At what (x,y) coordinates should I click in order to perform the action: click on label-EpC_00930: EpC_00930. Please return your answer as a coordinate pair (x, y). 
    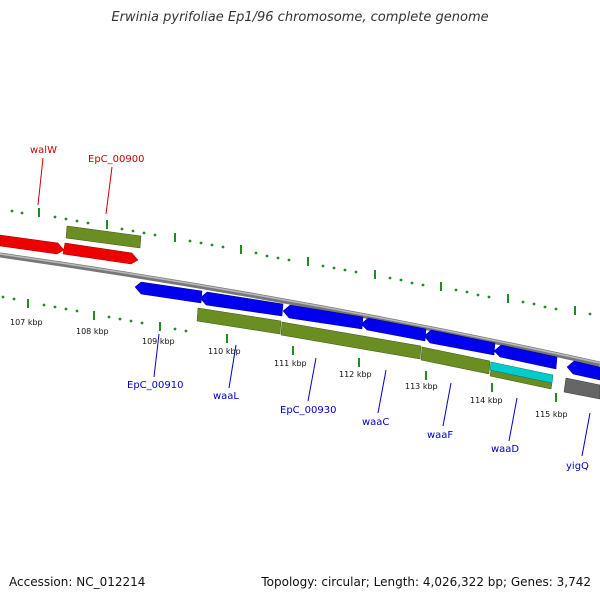
    Looking at the image, I should click on (308, 410).